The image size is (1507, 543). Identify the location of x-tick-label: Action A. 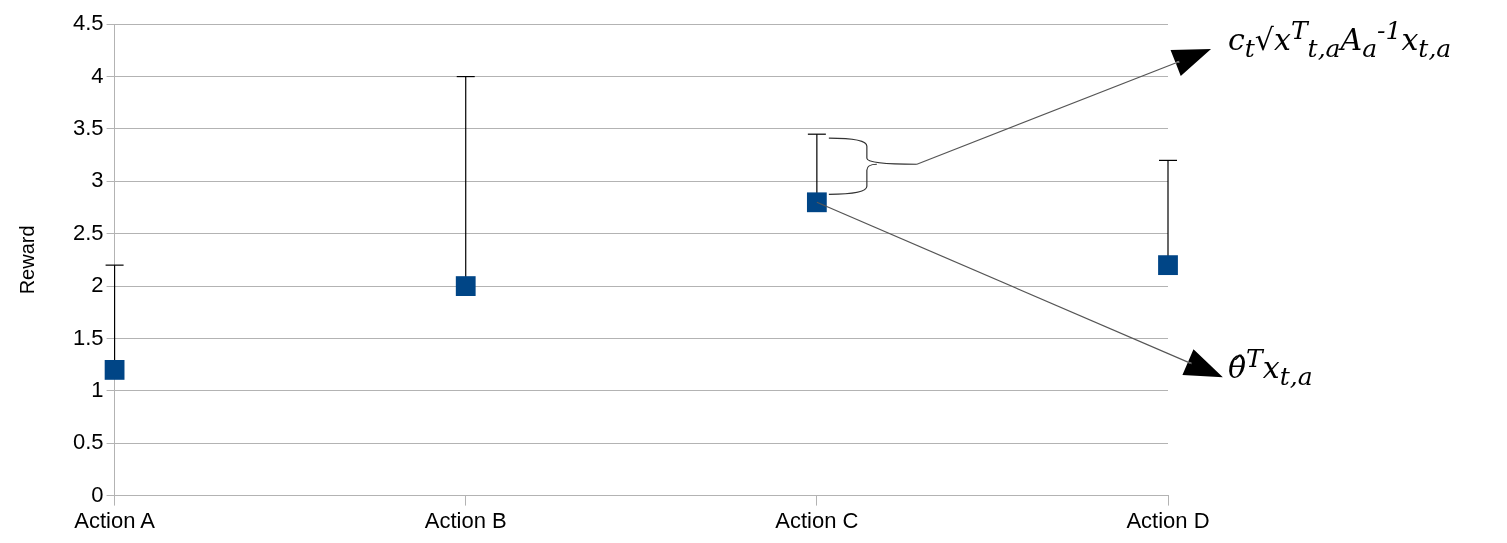
(115, 520).